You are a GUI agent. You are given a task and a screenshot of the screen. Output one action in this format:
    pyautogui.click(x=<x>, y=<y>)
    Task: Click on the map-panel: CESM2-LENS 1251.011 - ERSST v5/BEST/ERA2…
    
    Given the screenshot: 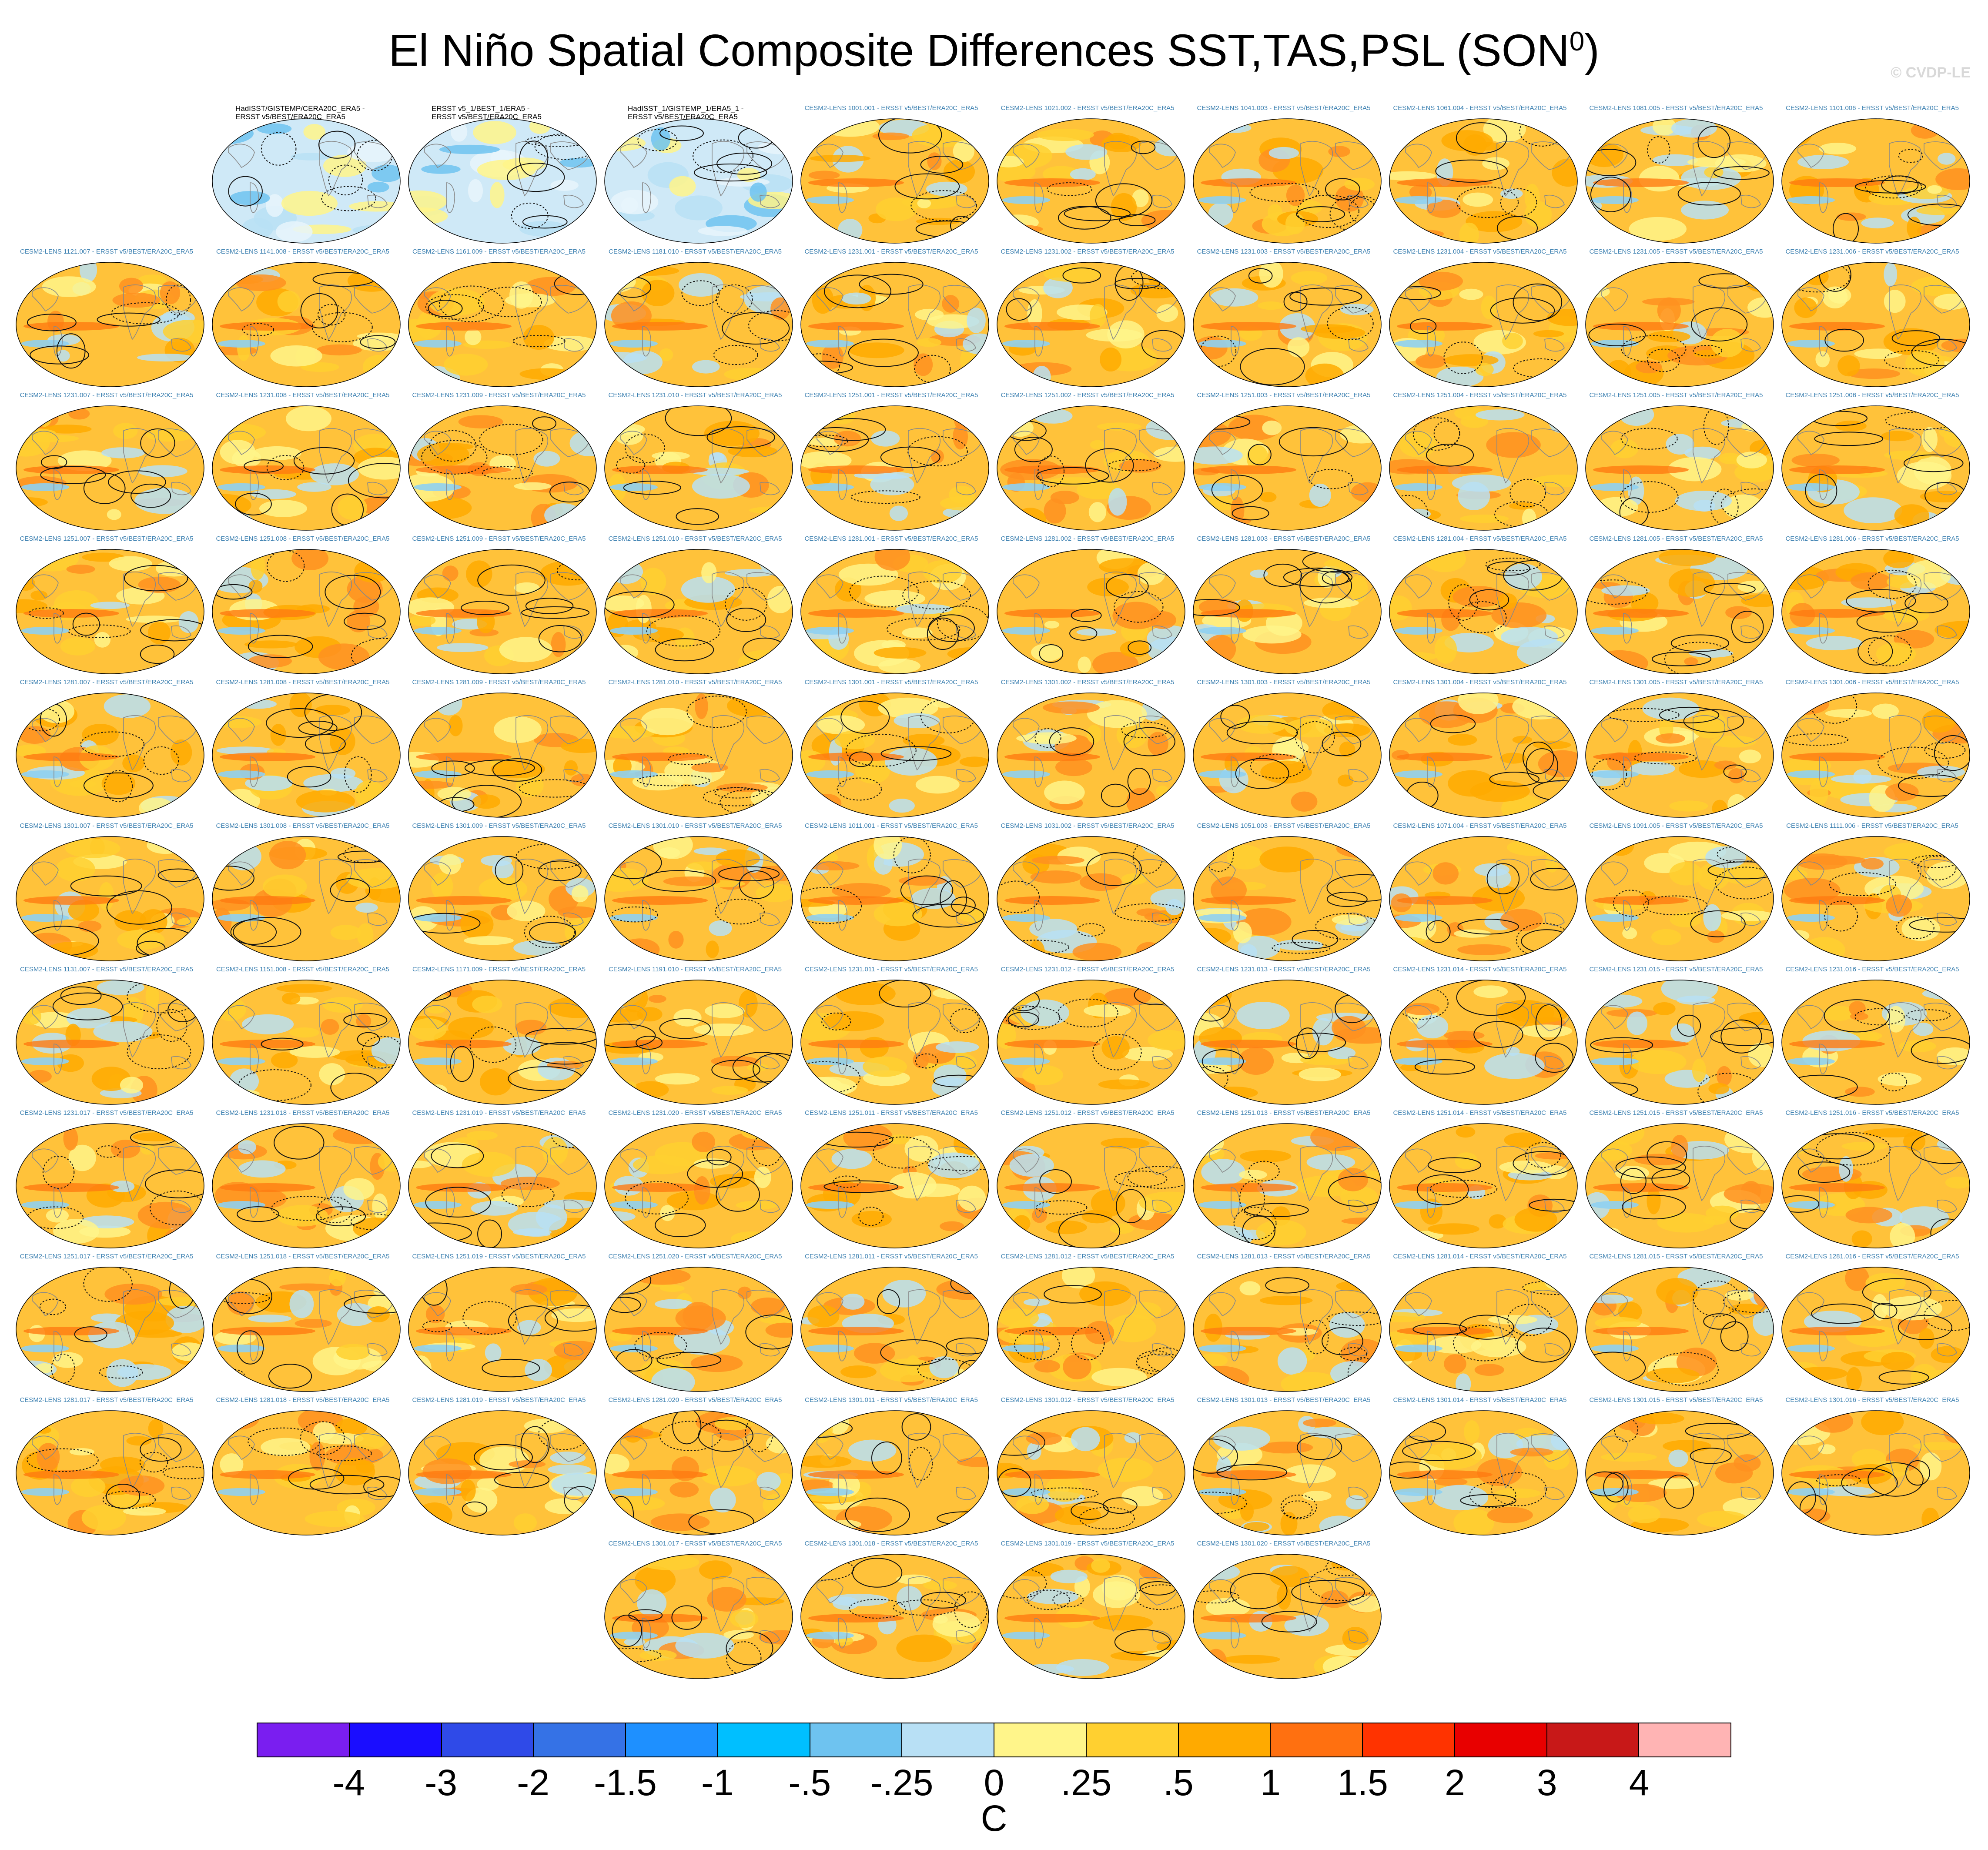 What is the action you would take?
    pyautogui.click(x=891, y=1181)
    